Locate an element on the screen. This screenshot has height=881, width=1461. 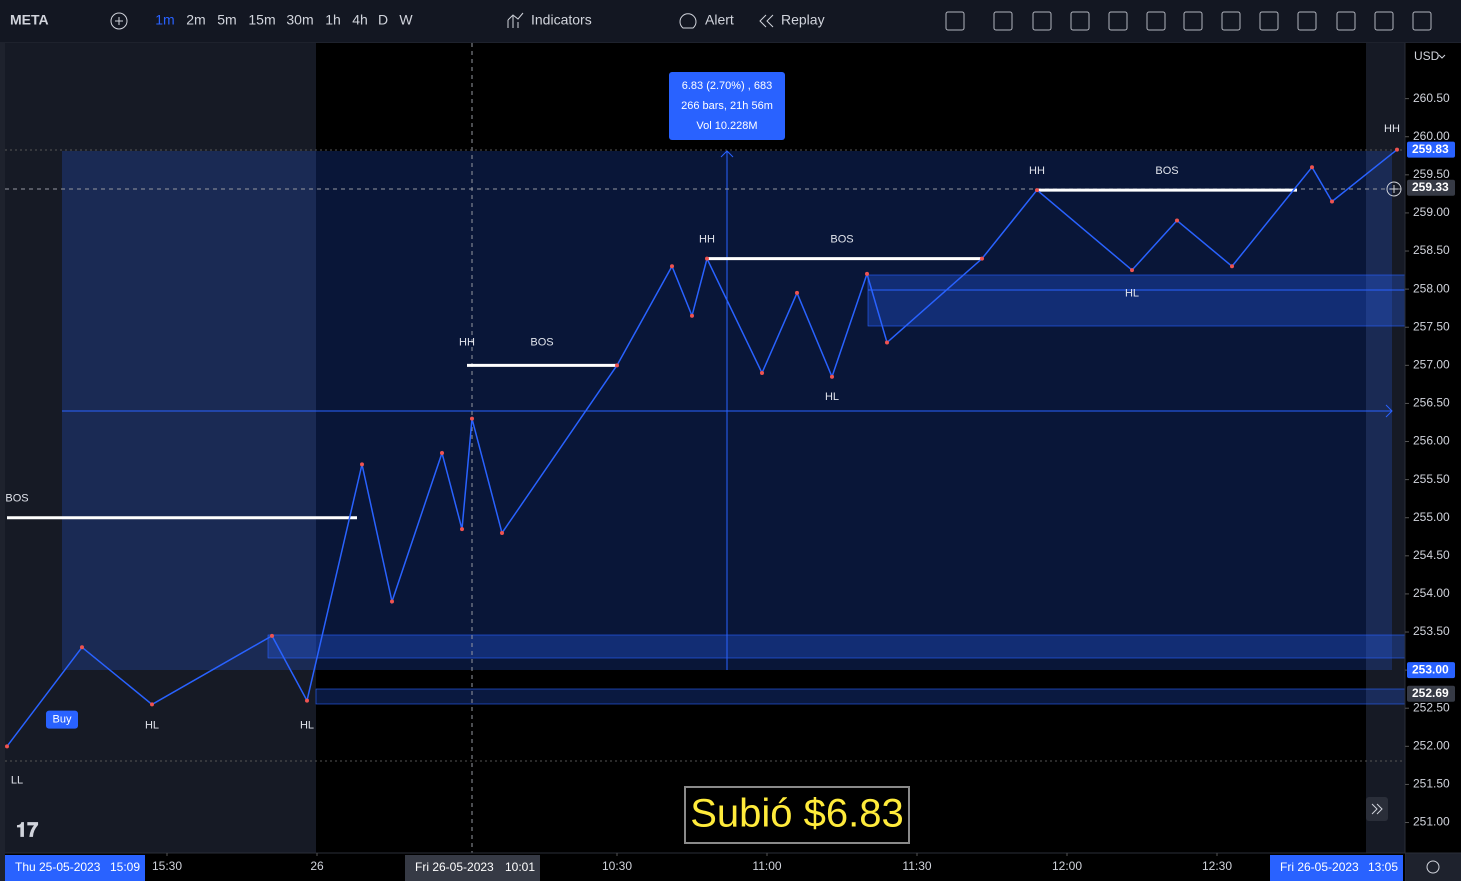
interval: 15m is located at coordinates (261, 20).